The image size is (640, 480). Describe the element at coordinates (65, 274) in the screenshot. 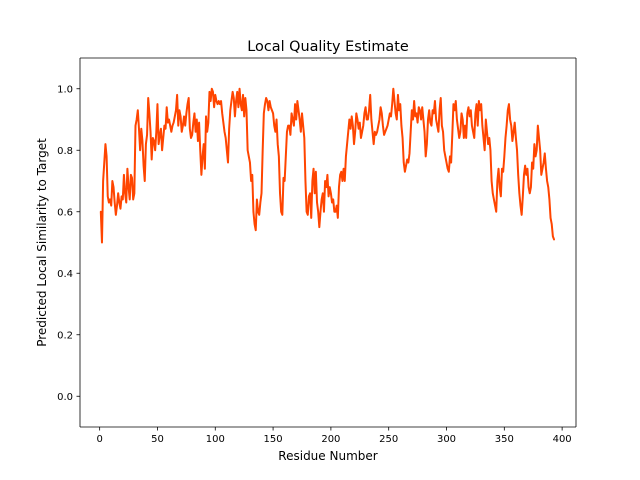

I see `y-tick-label: 0.4` at that location.